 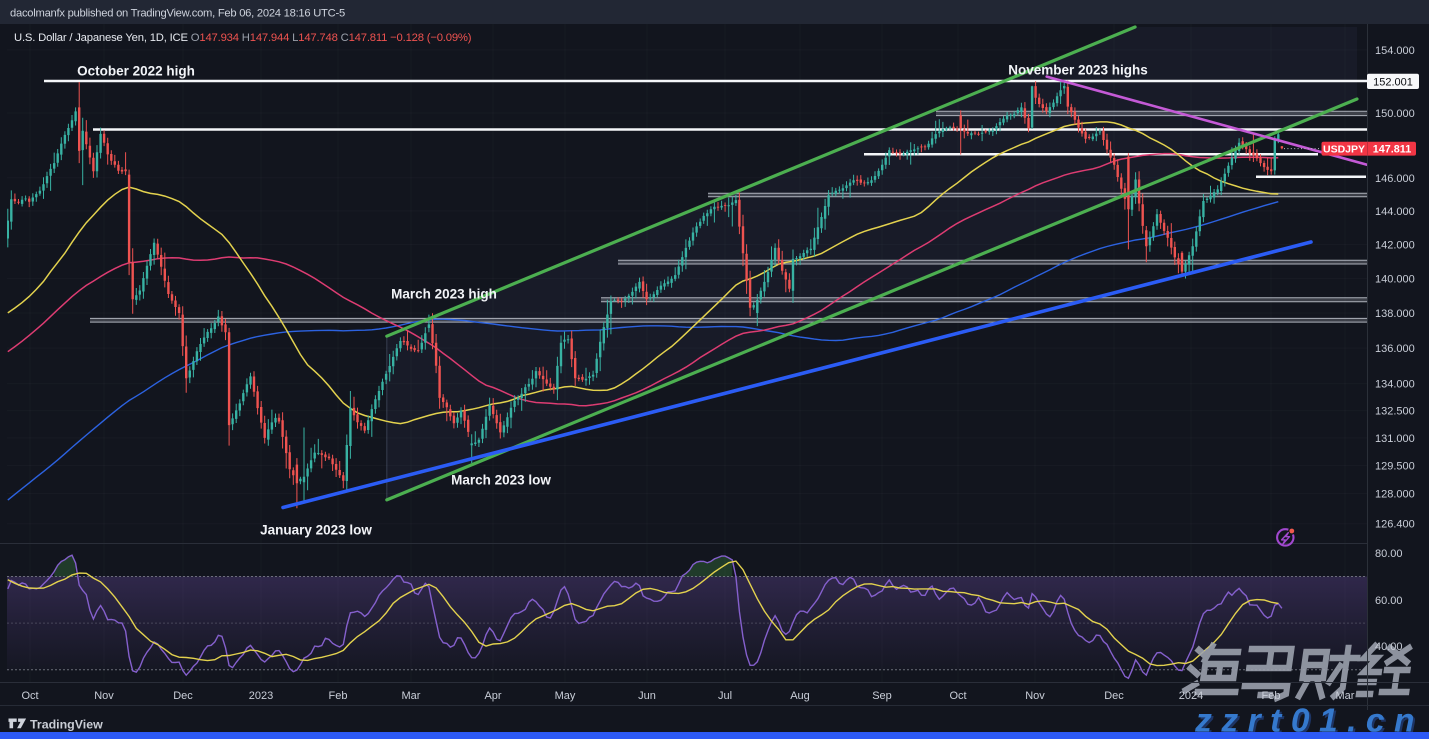 What do you see at coordinates (1395, 314) in the screenshot?
I see `svg-text: 138.000` at bounding box center [1395, 314].